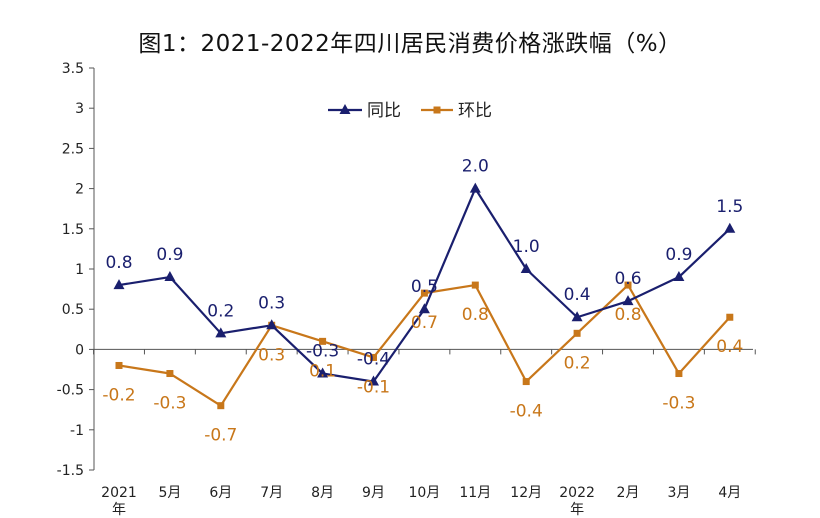 This screenshot has width=820, height=518. What do you see at coordinates (424, 287) in the screenshot?
I see `data-label-yoy: 0.5` at bounding box center [424, 287].